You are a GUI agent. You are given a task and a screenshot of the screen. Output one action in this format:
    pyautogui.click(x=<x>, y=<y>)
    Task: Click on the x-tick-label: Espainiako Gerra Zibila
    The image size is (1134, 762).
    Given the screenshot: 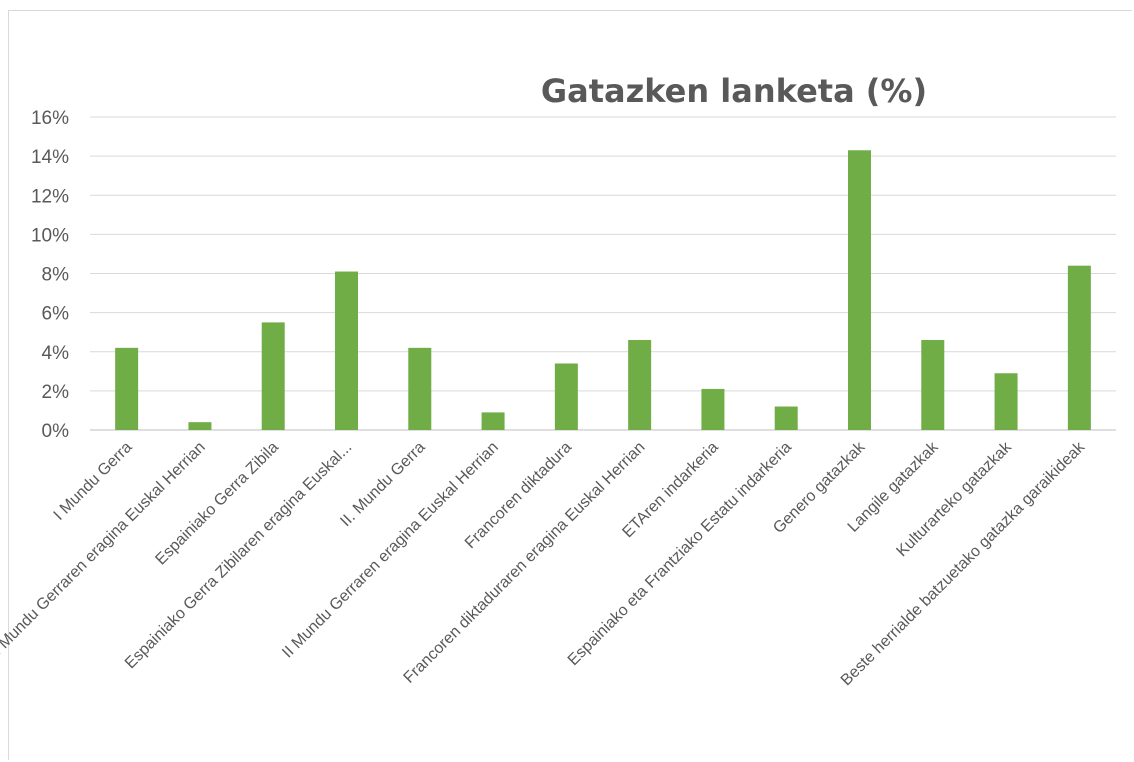 What is the action you would take?
    pyautogui.click(x=217, y=504)
    